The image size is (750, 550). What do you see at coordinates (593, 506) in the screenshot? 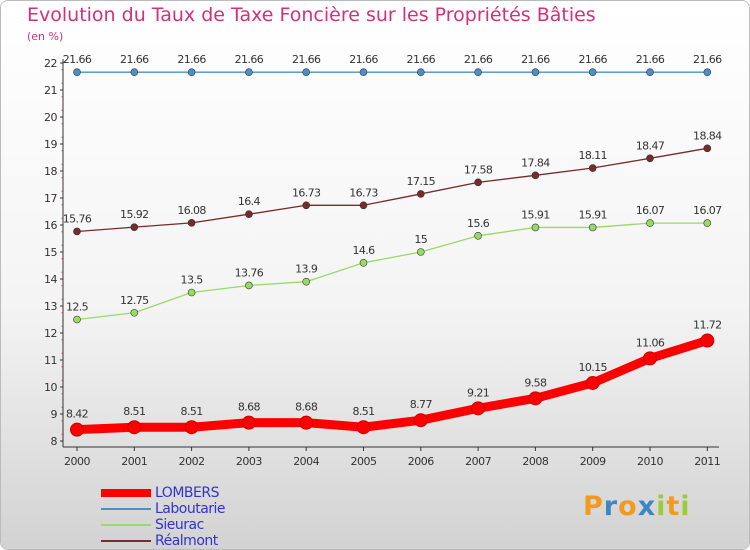
I see `logo-letter: P` at bounding box center [593, 506].